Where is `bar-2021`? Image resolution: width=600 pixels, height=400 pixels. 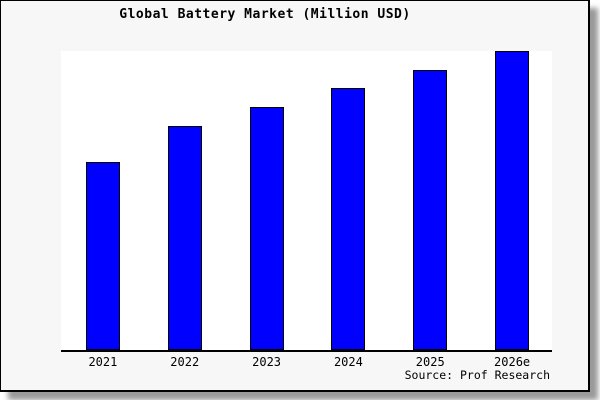 bar-2021 is located at coordinates (102, 256).